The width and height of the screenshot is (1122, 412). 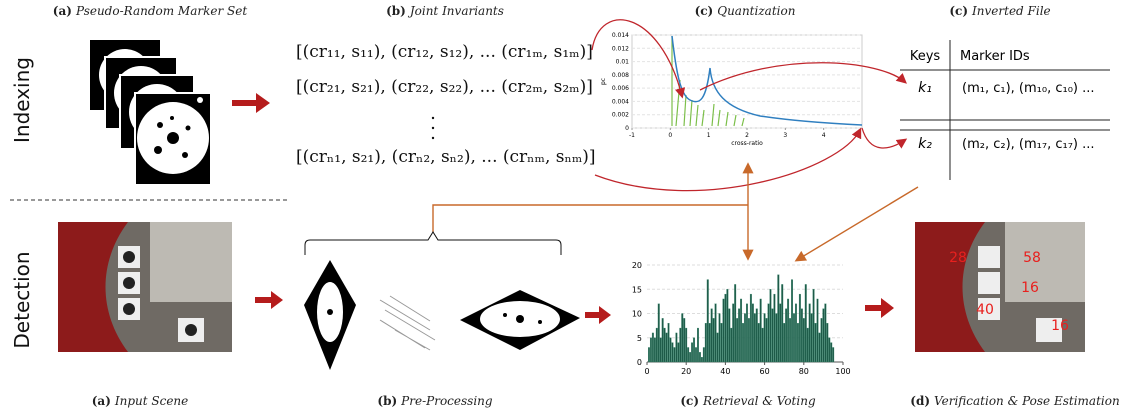 I want to click on x-tick-label: 80, so click(x=804, y=371).